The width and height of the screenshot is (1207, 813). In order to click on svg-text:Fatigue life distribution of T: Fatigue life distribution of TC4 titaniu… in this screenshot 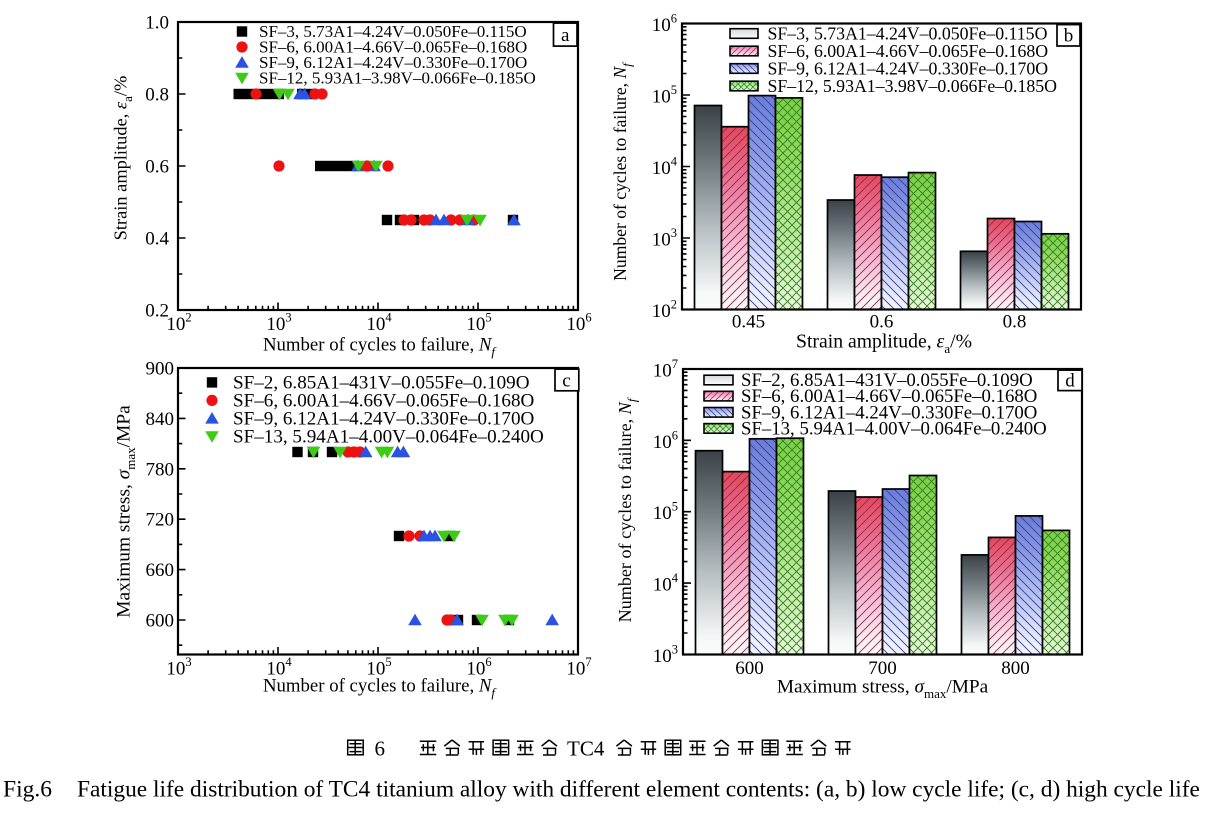, I will do `click(638, 790)`.